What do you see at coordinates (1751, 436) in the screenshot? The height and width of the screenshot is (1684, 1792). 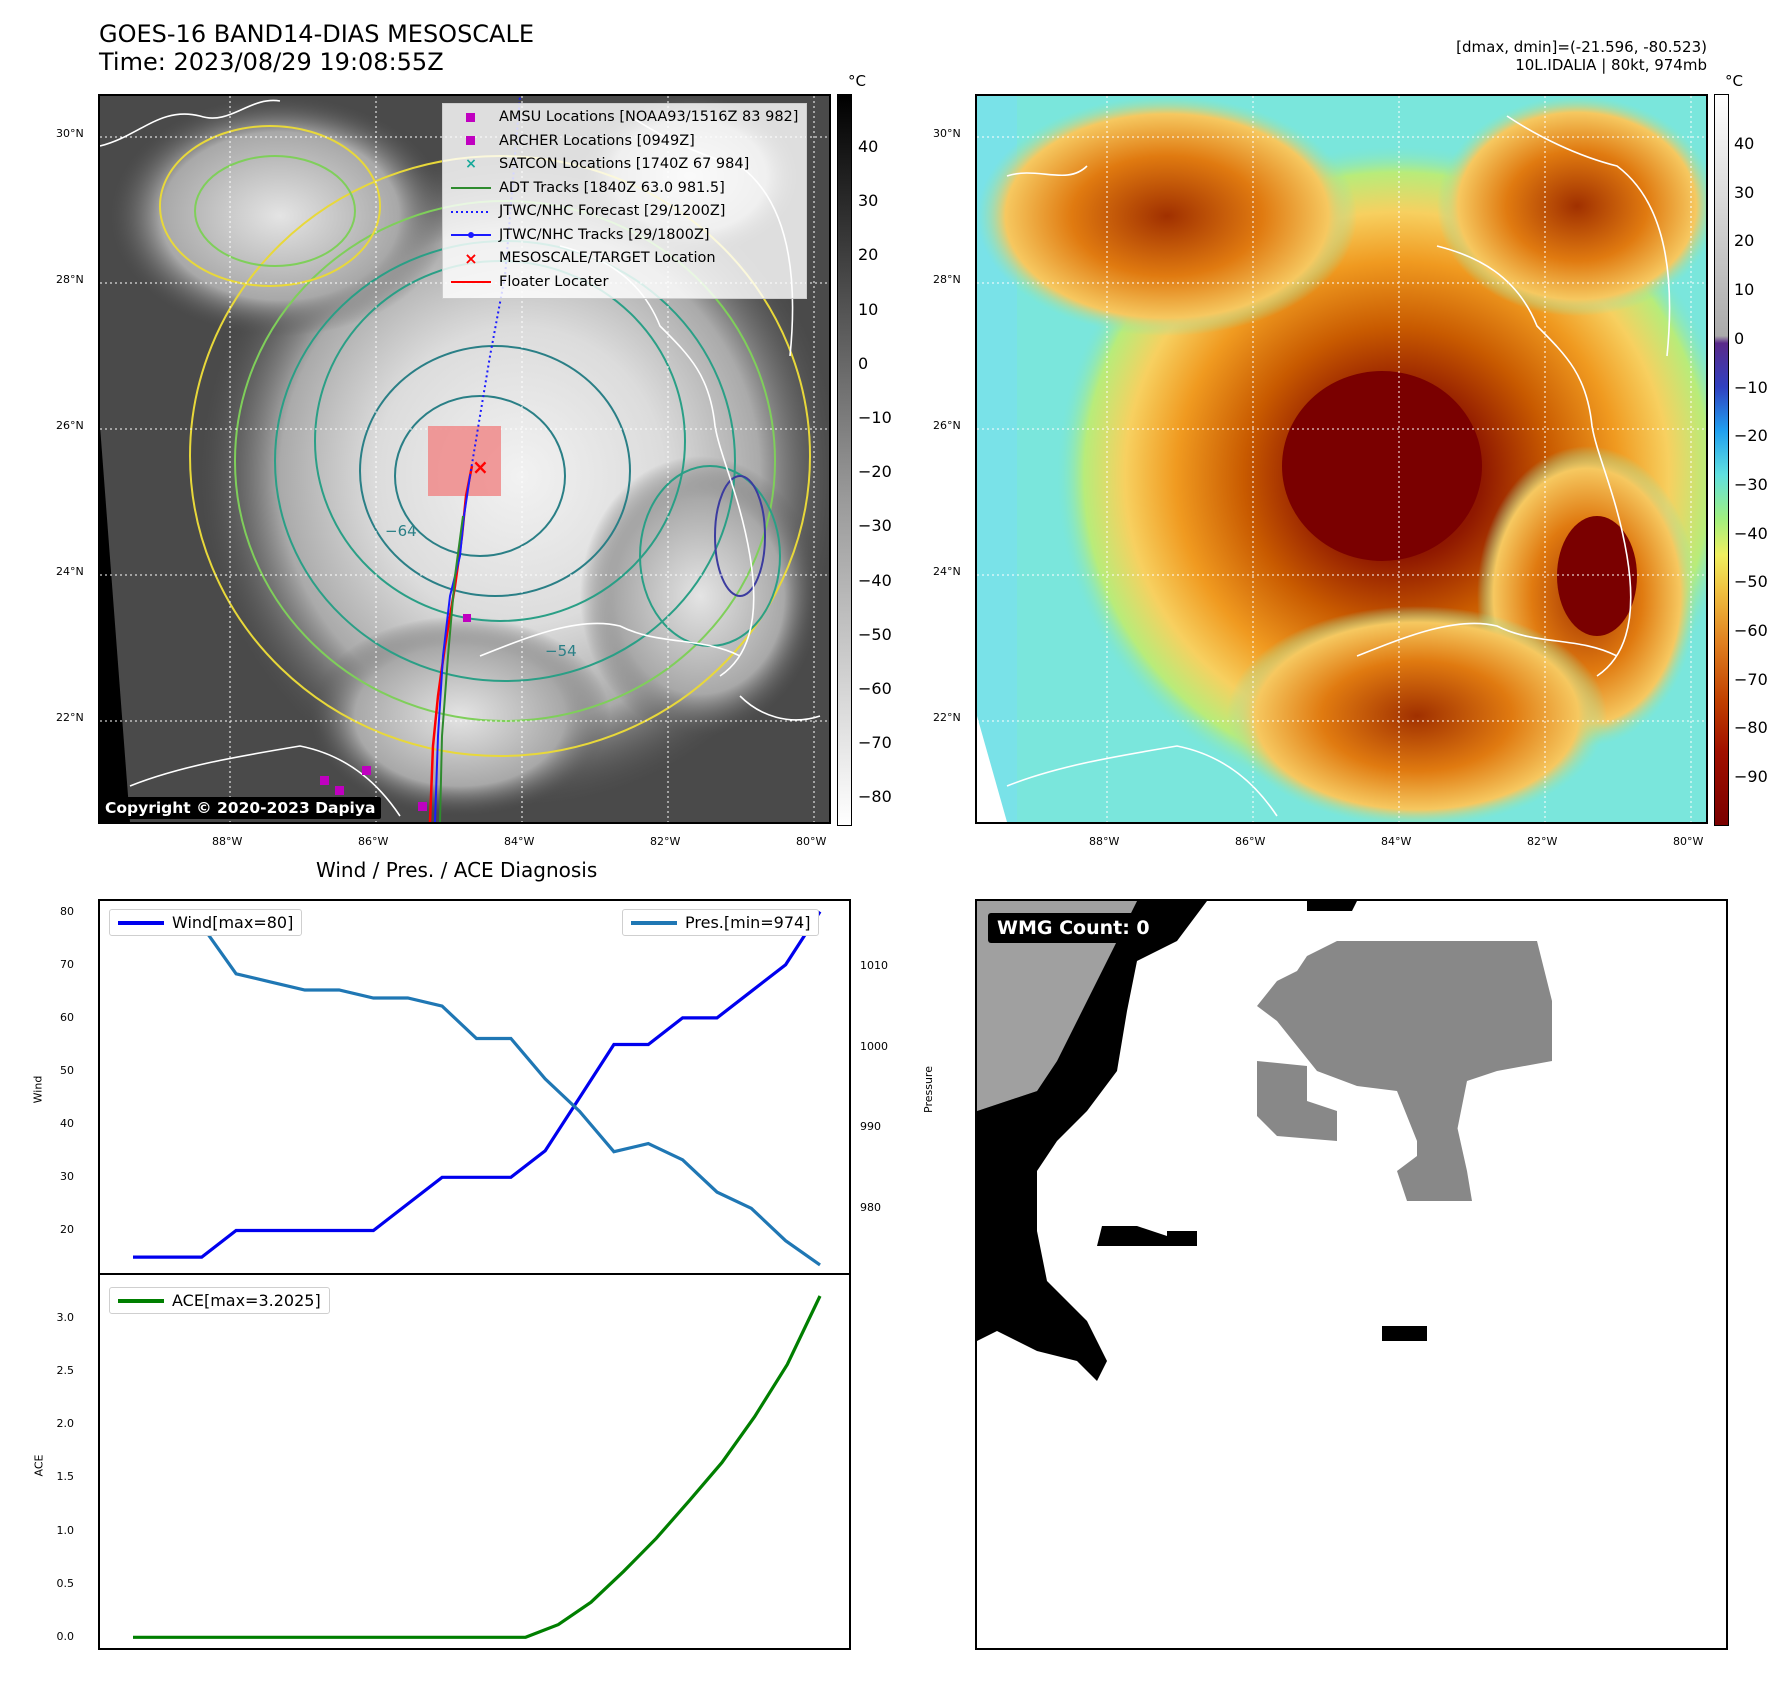 I see `colorbar-right-tick-label: −20` at bounding box center [1751, 436].